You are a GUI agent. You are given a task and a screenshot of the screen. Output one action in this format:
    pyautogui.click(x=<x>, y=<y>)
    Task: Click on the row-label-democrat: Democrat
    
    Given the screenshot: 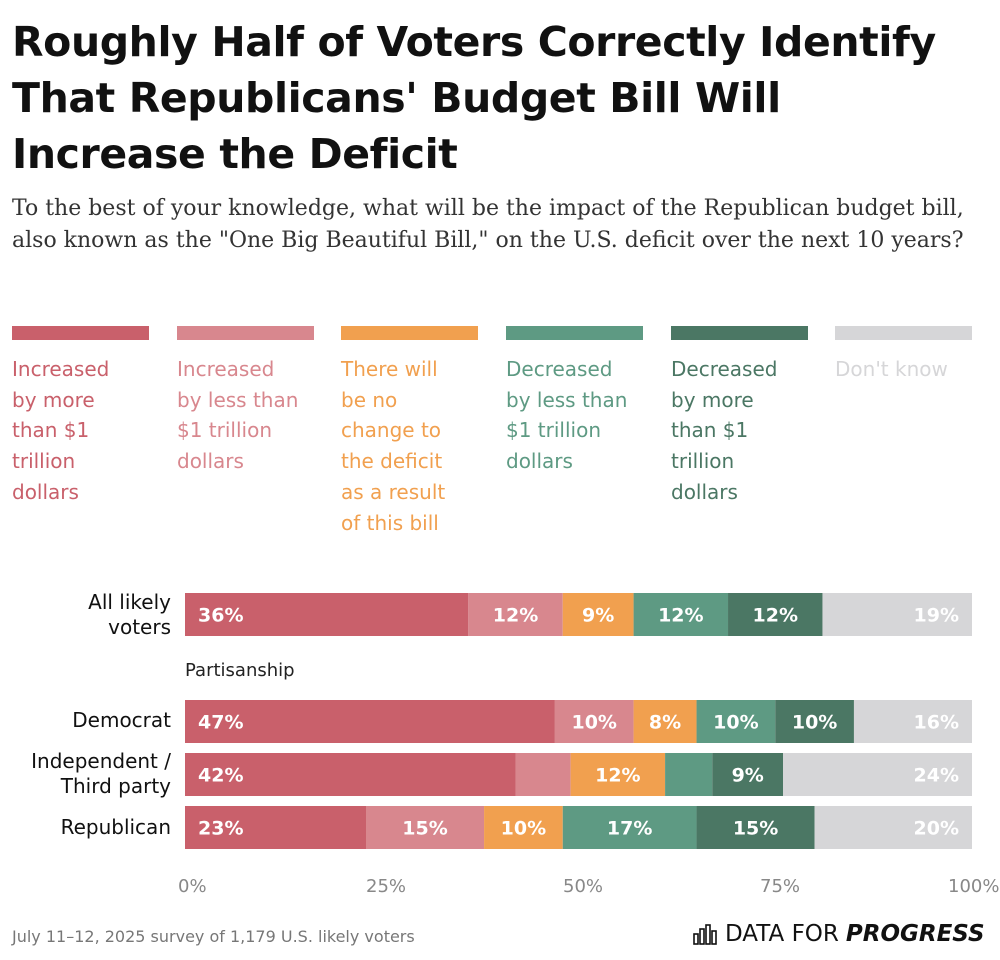 What is the action you would take?
    pyautogui.click(x=121, y=720)
    